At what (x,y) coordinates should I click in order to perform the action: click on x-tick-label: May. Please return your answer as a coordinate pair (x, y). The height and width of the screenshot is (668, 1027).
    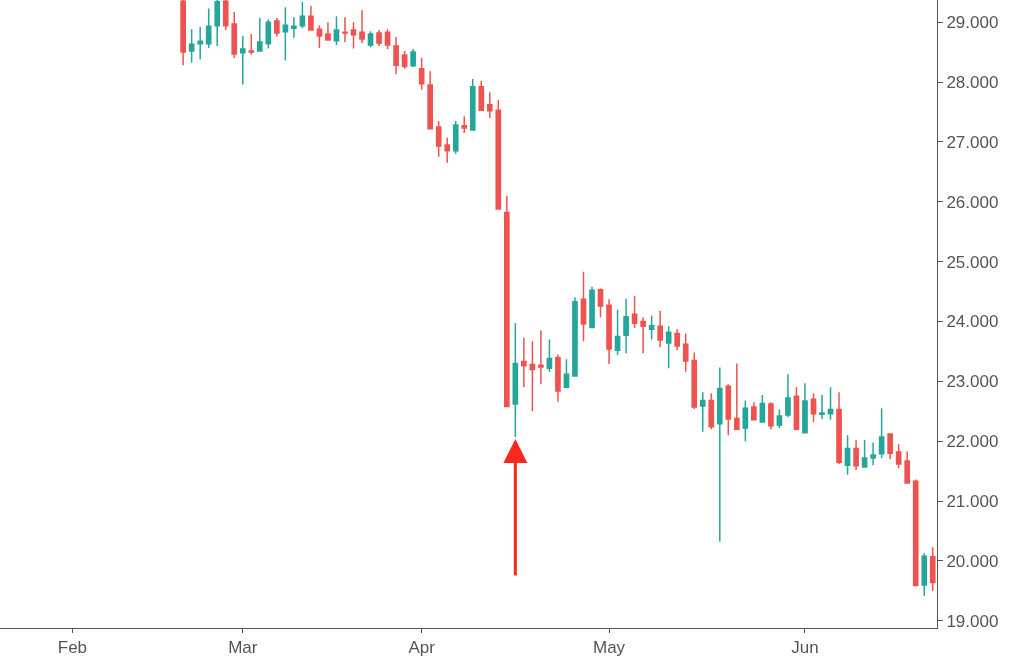
    Looking at the image, I should click on (609, 648).